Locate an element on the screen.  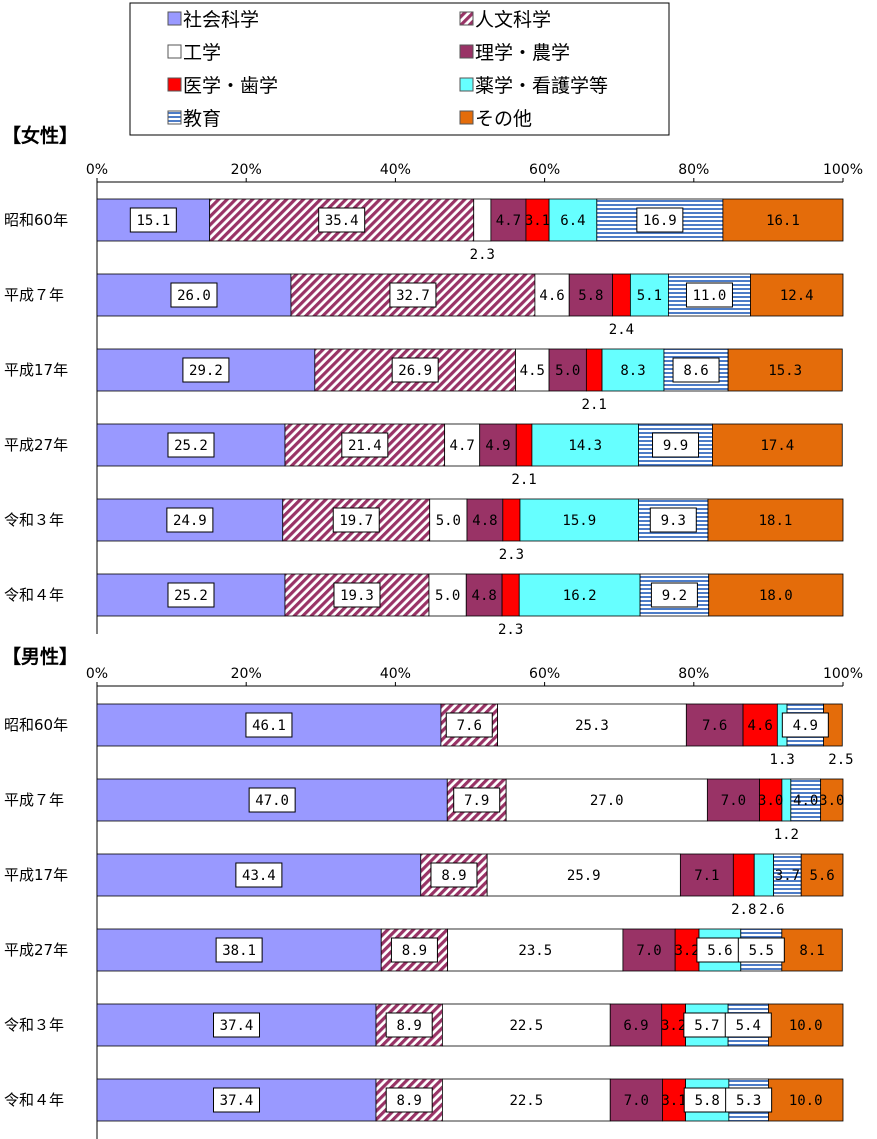
value-label: 29.2 is located at coordinates (206, 371).